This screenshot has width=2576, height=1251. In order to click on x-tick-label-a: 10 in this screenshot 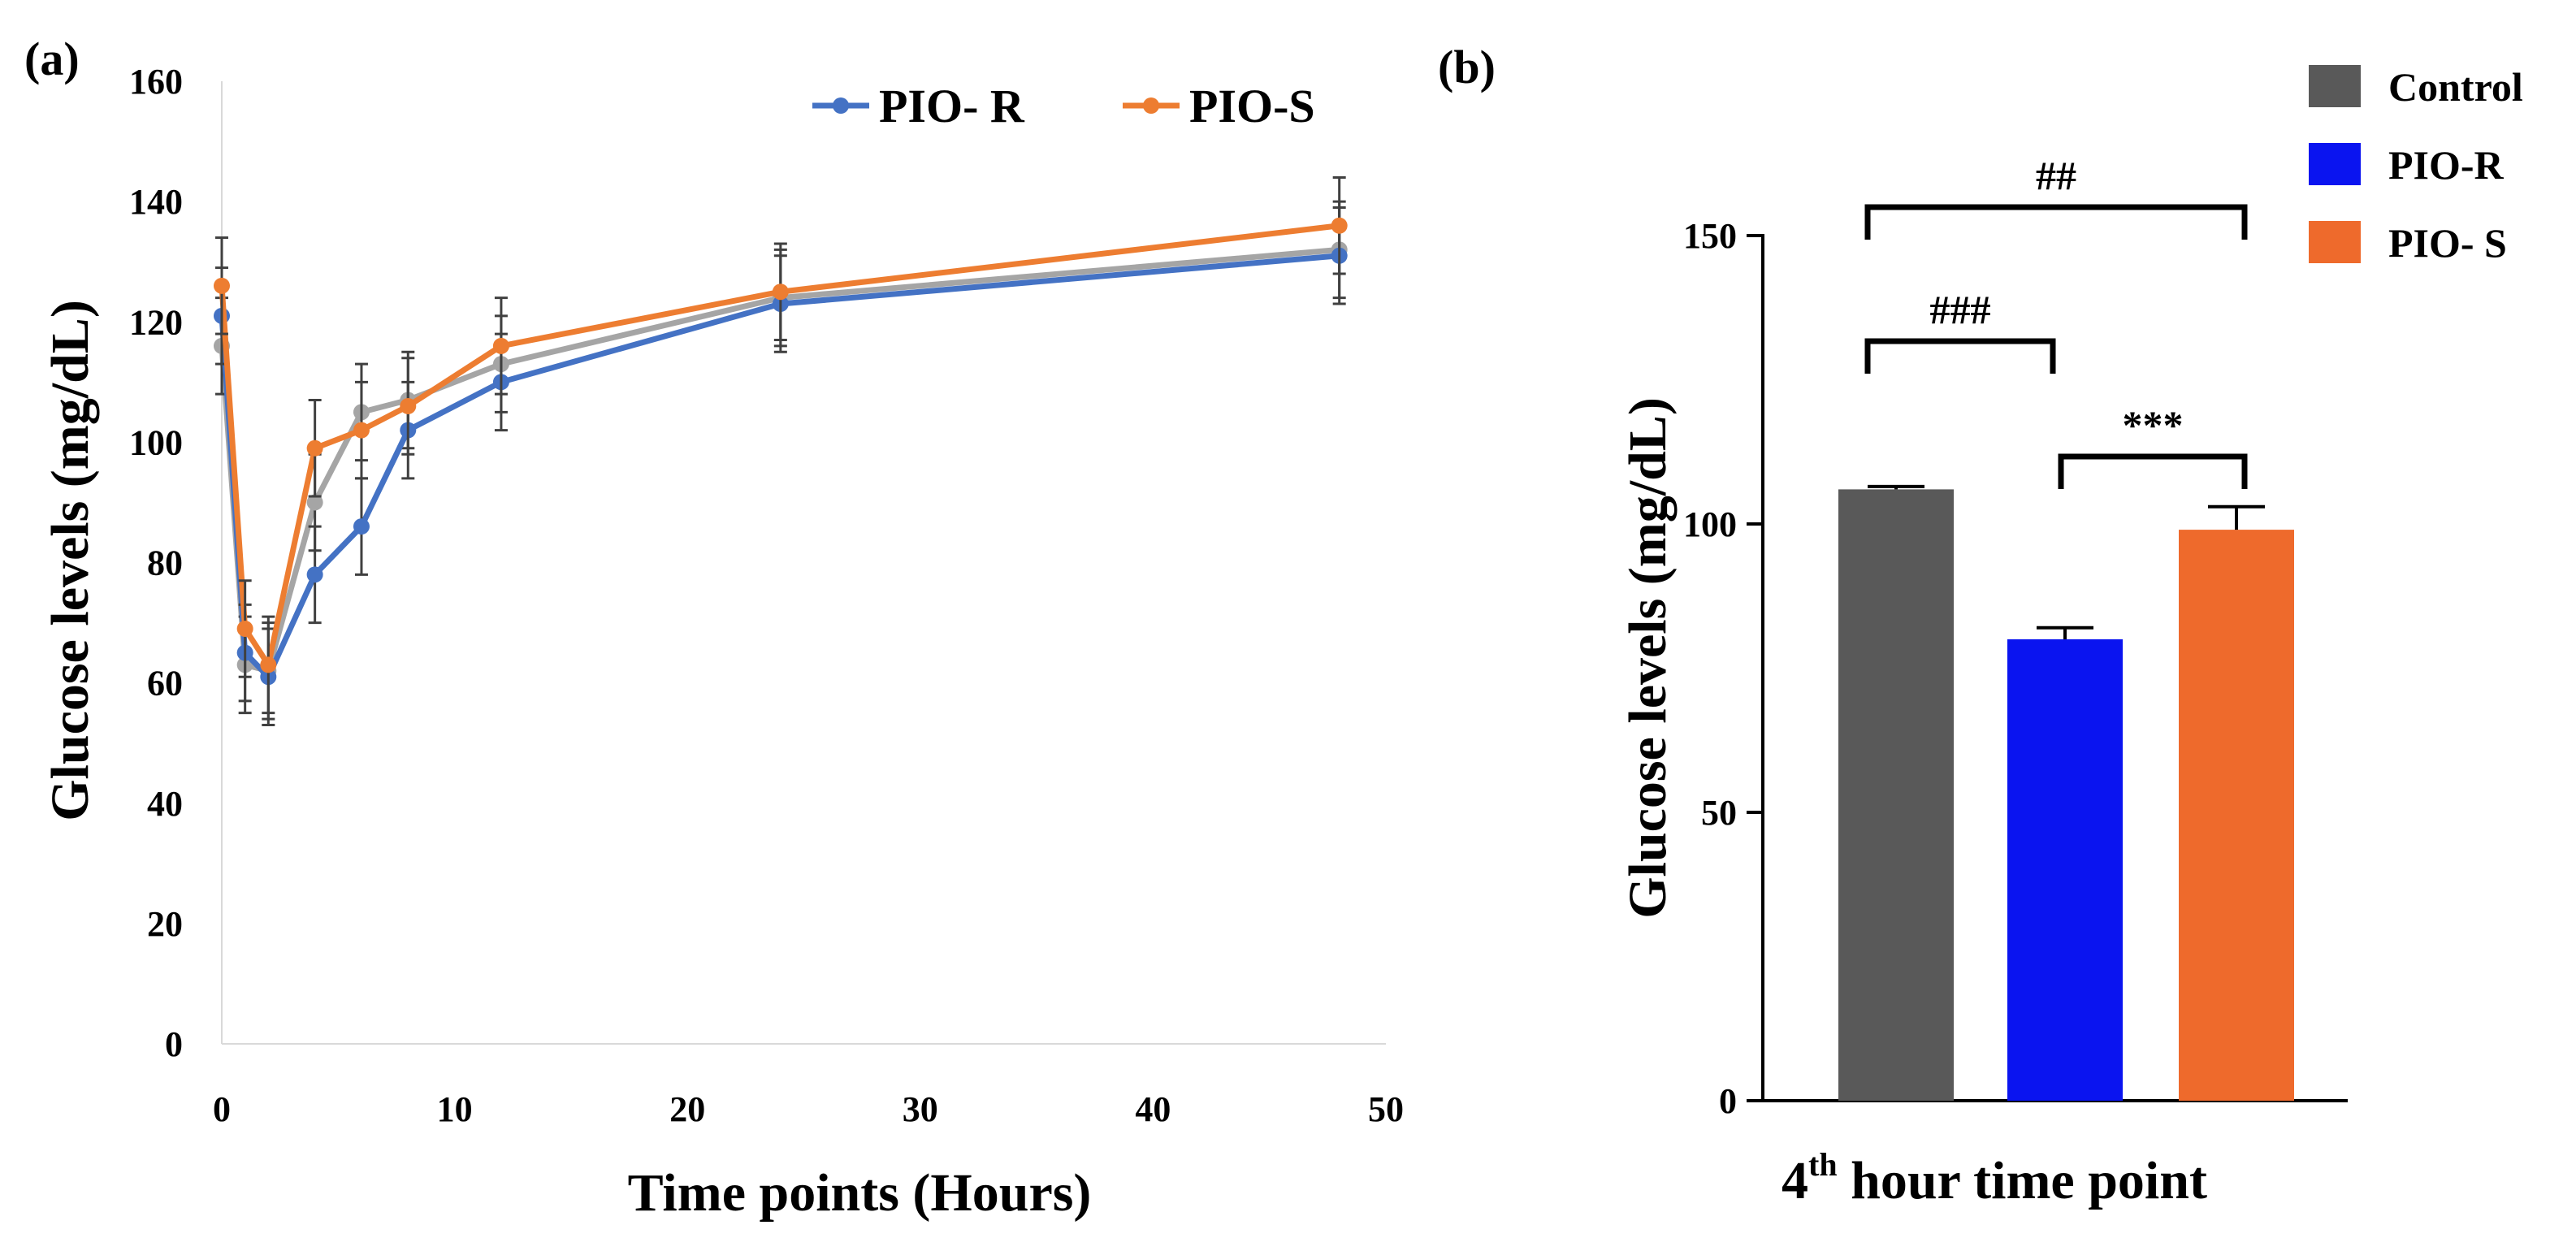, I will do `click(455, 1109)`.